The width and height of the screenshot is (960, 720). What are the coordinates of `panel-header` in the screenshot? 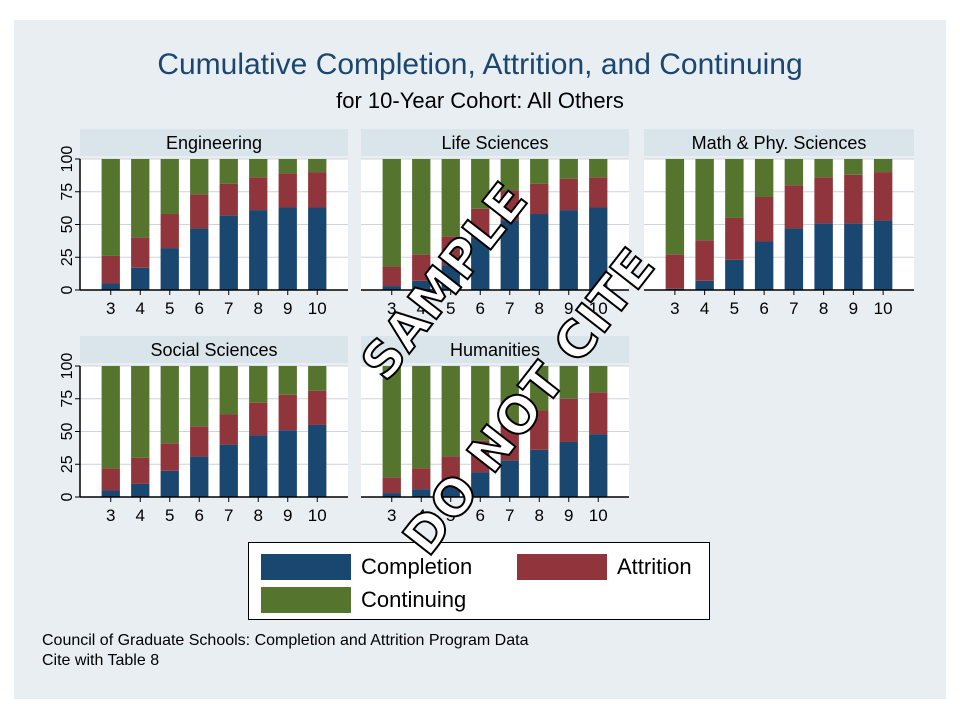 It's located at (214, 349).